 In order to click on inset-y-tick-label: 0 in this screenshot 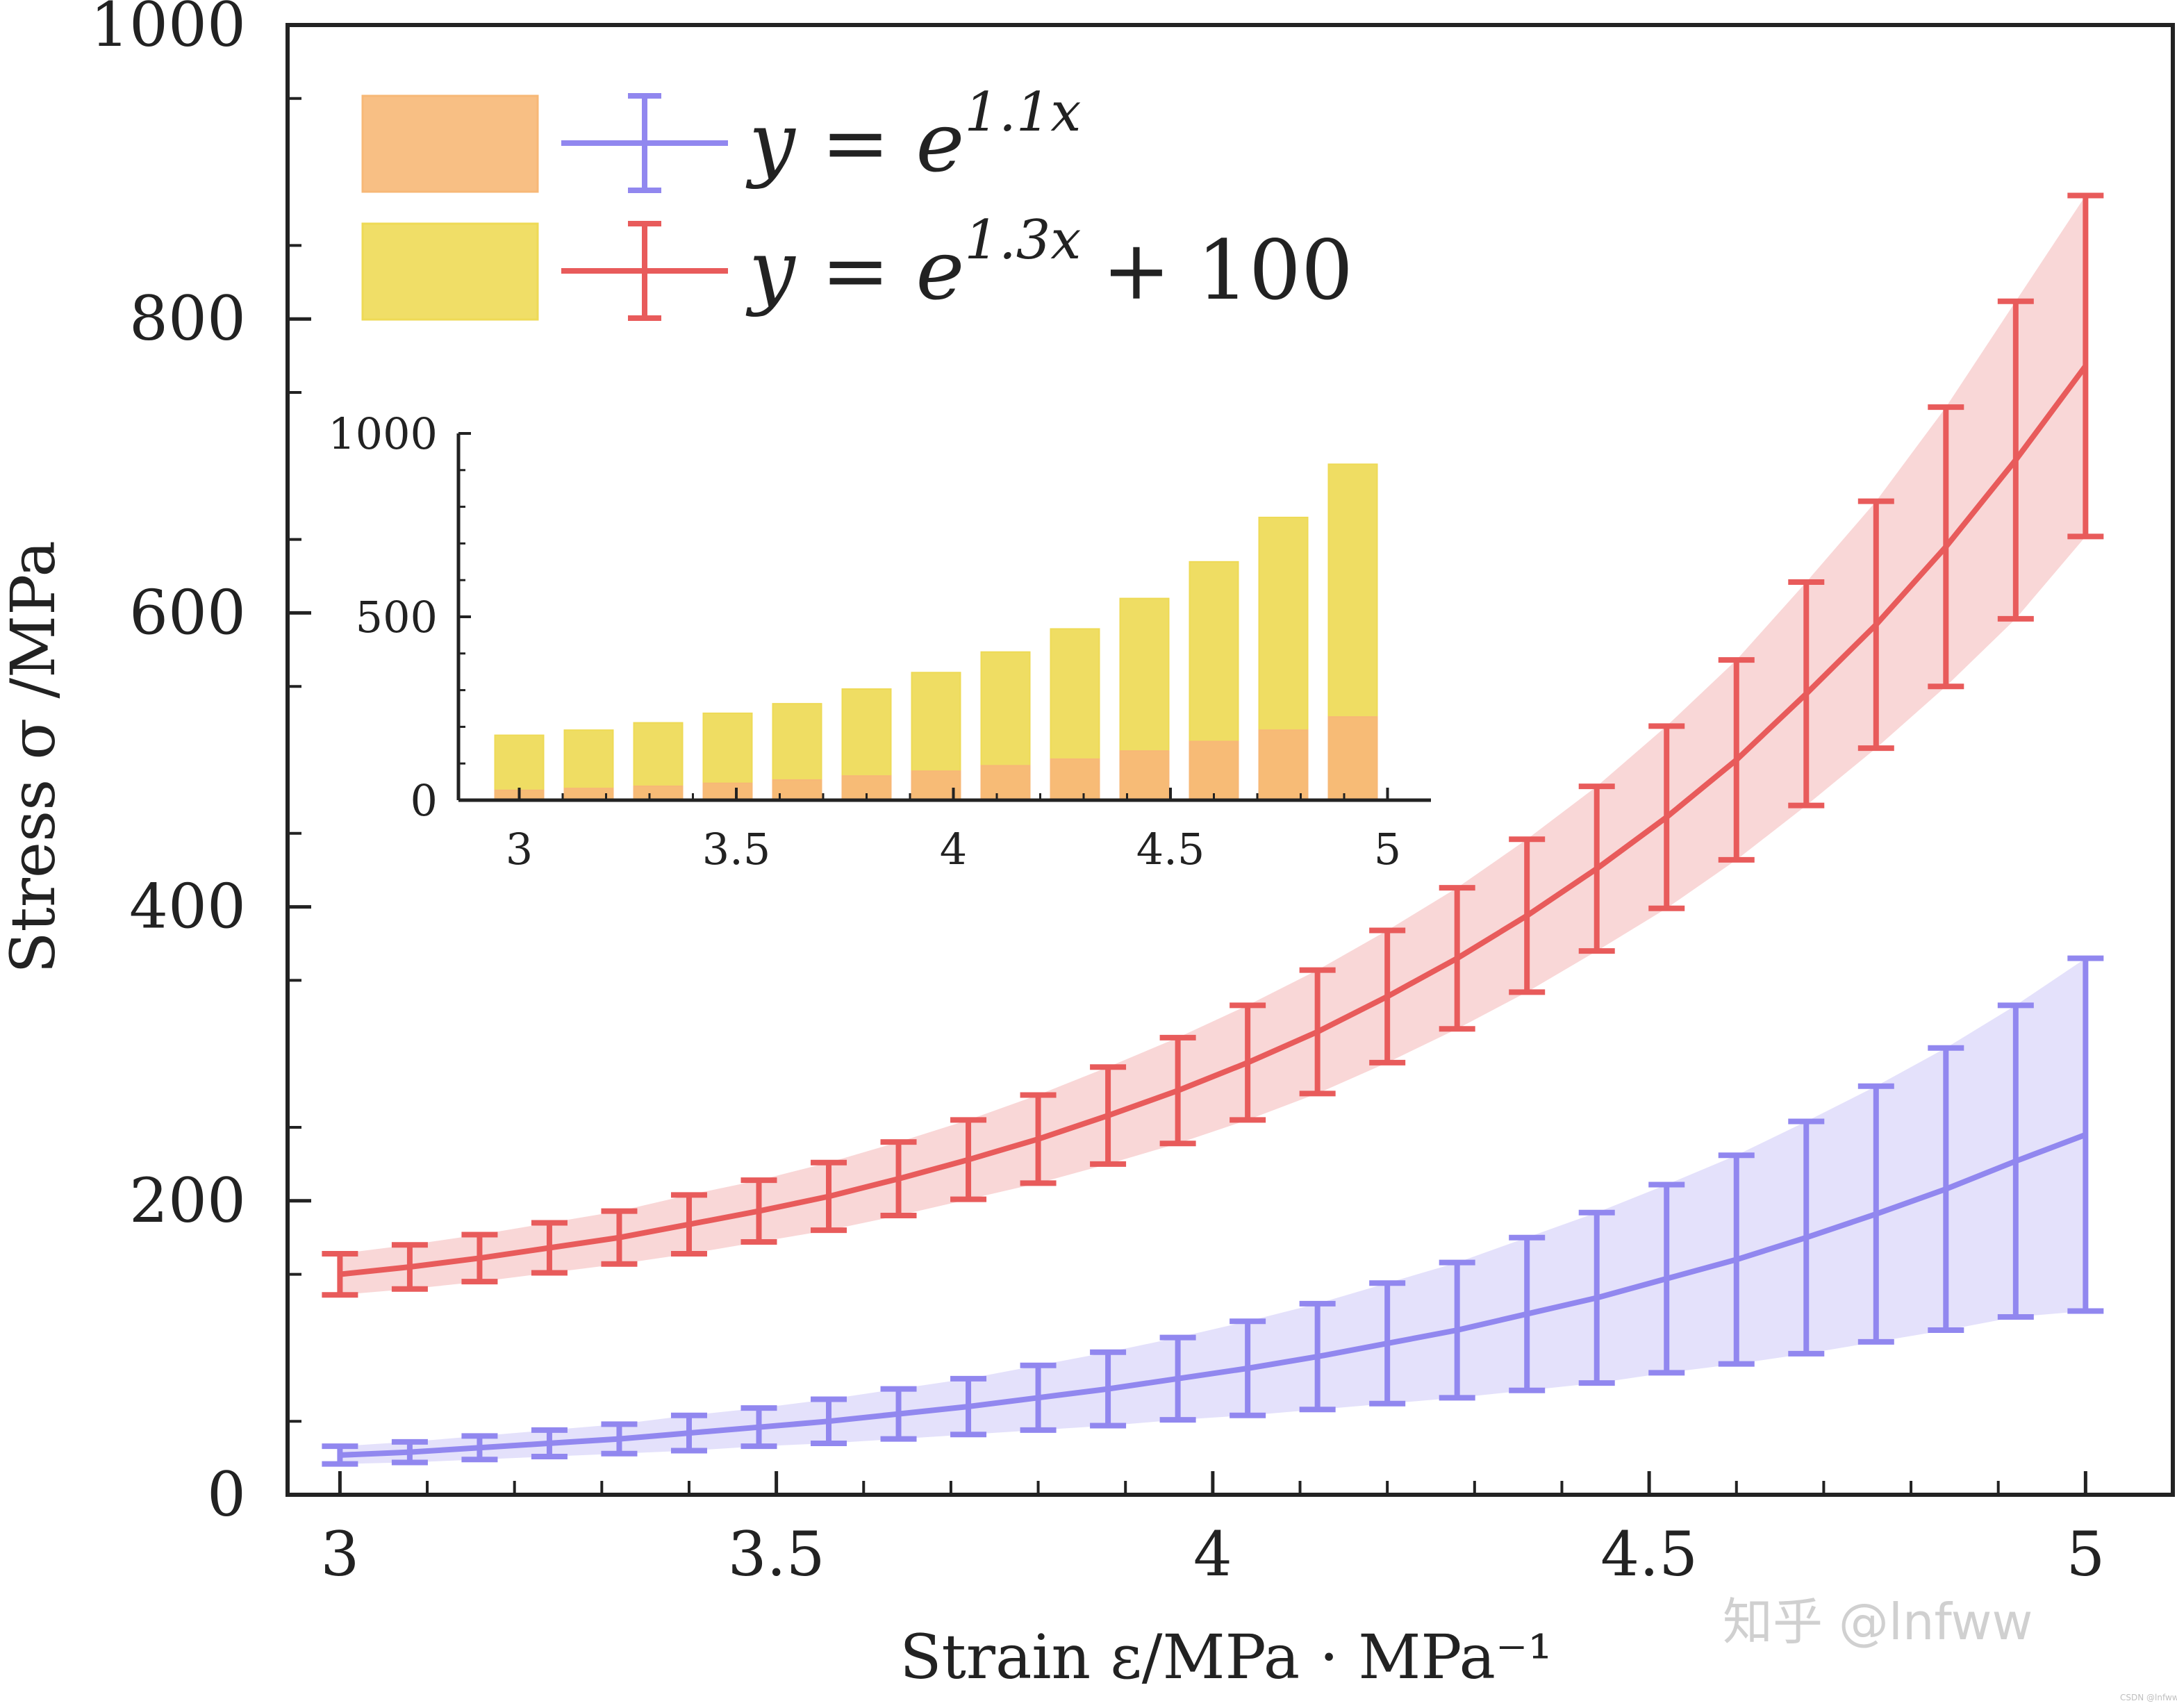, I will do `click(424, 801)`.